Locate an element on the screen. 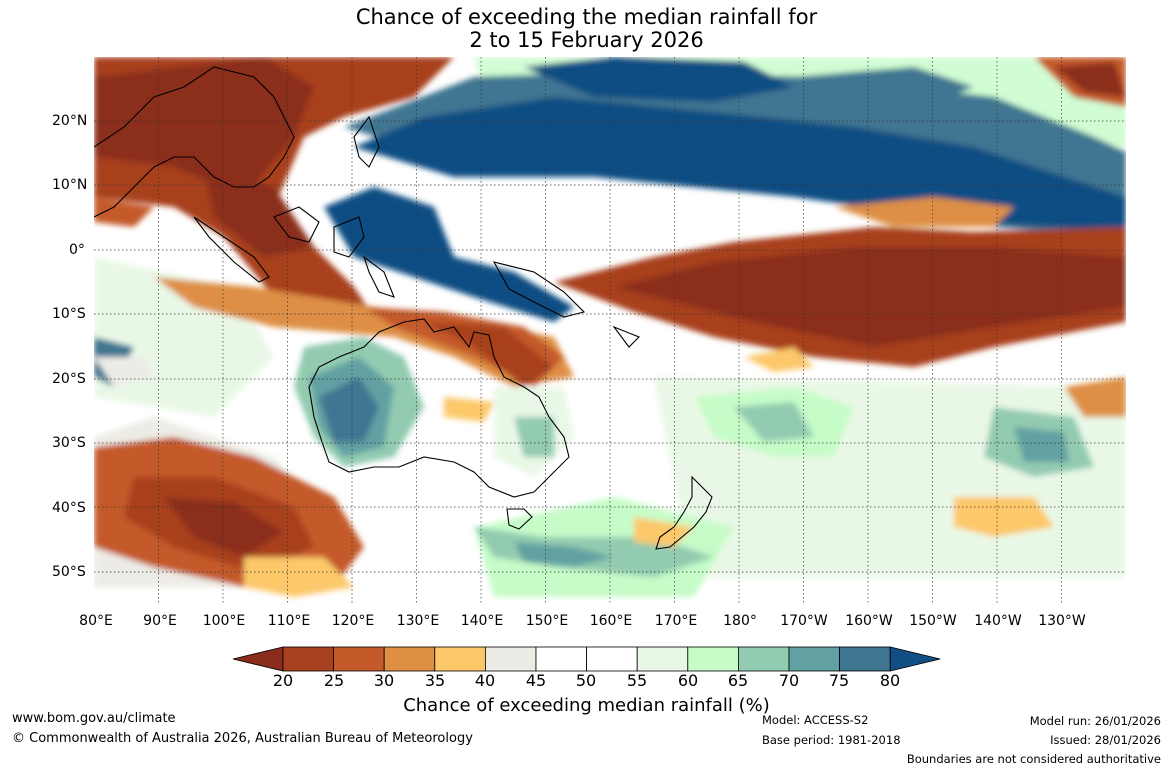 This screenshot has width=1173, height=770. colorbar-tick-35: 35 is located at coordinates (435, 680).